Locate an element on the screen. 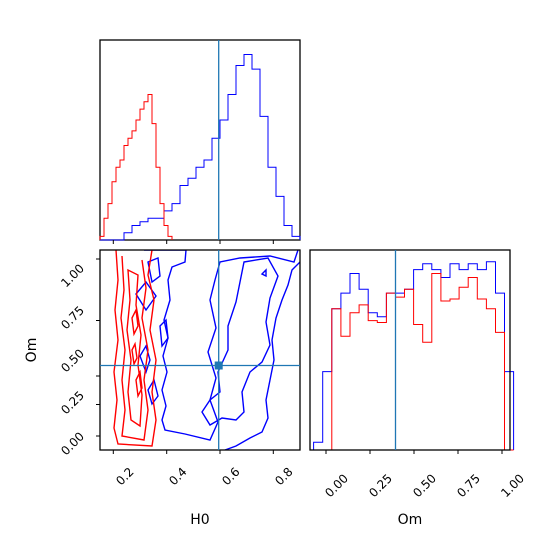 This screenshot has width=550, height=550. x-tick-label: 0.00 is located at coordinates (336, 485).